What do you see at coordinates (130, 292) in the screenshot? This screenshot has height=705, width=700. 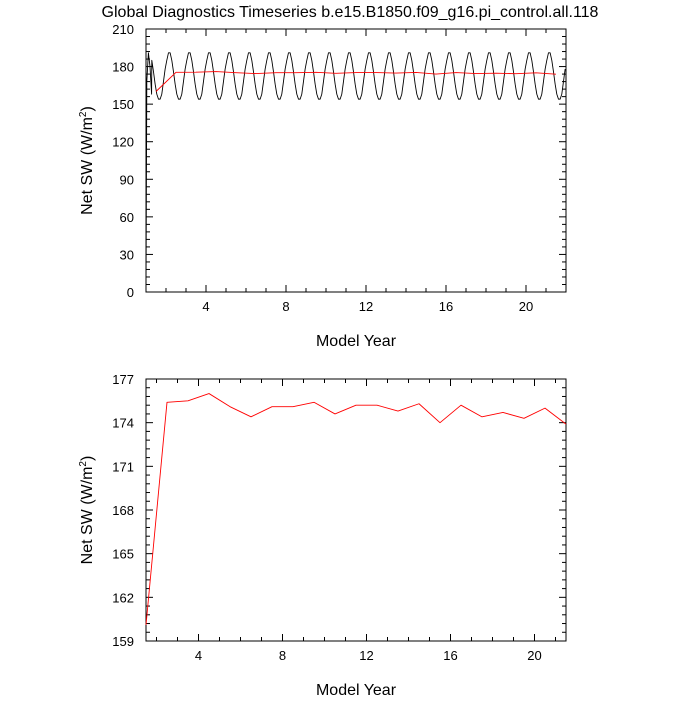 I see `y-tick-label: 0` at bounding box center [130, 292].